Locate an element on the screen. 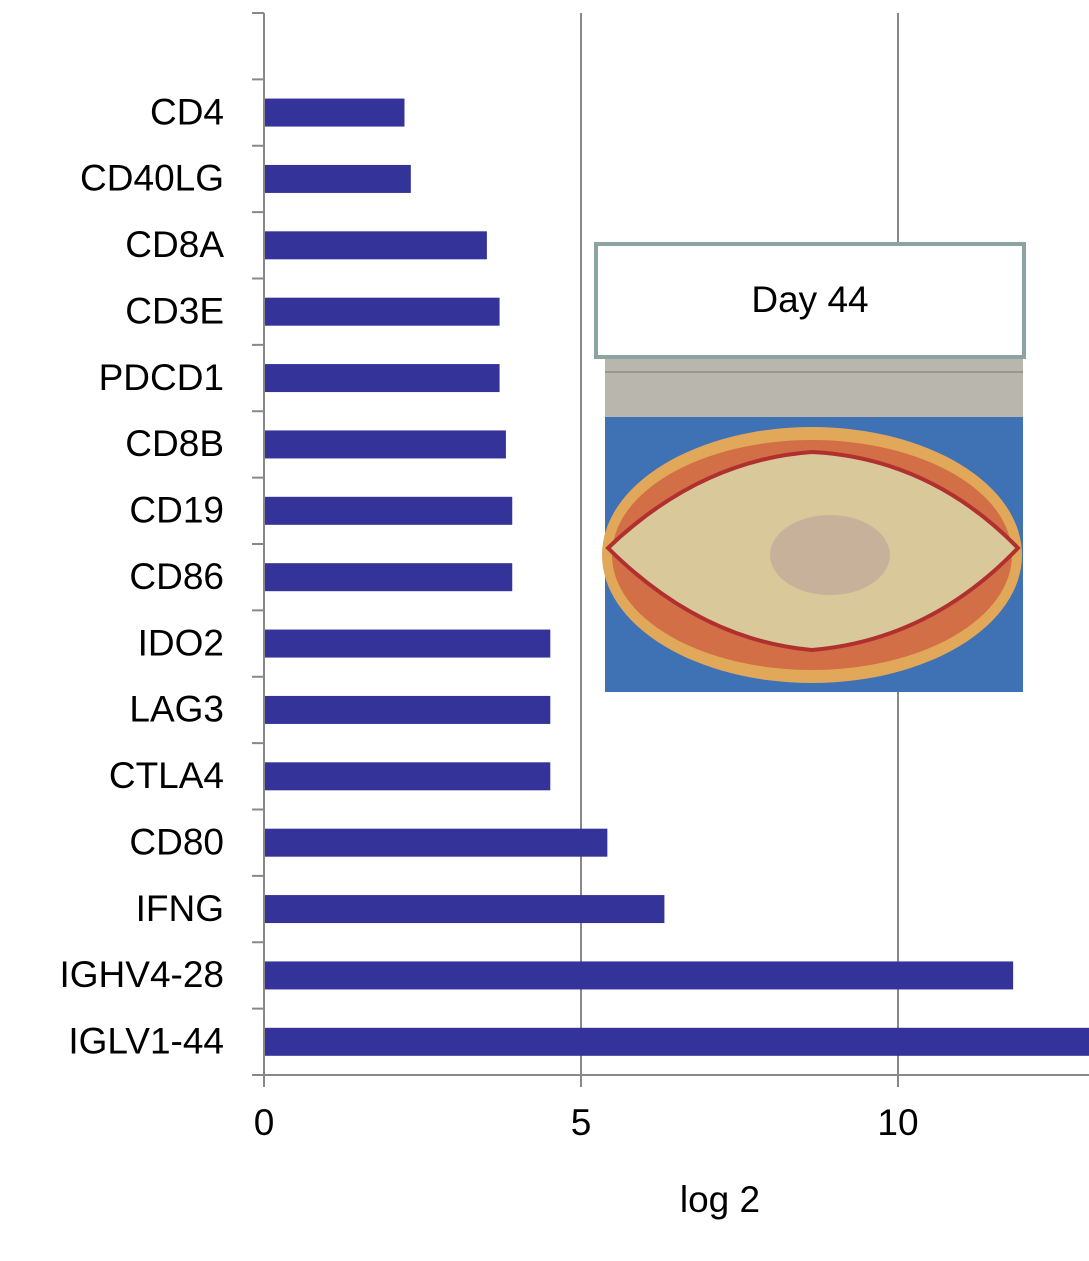 The width and height of the screenshot is (1089, 1261). x-tick-label: 10 is located at coordinates (897, 1122).